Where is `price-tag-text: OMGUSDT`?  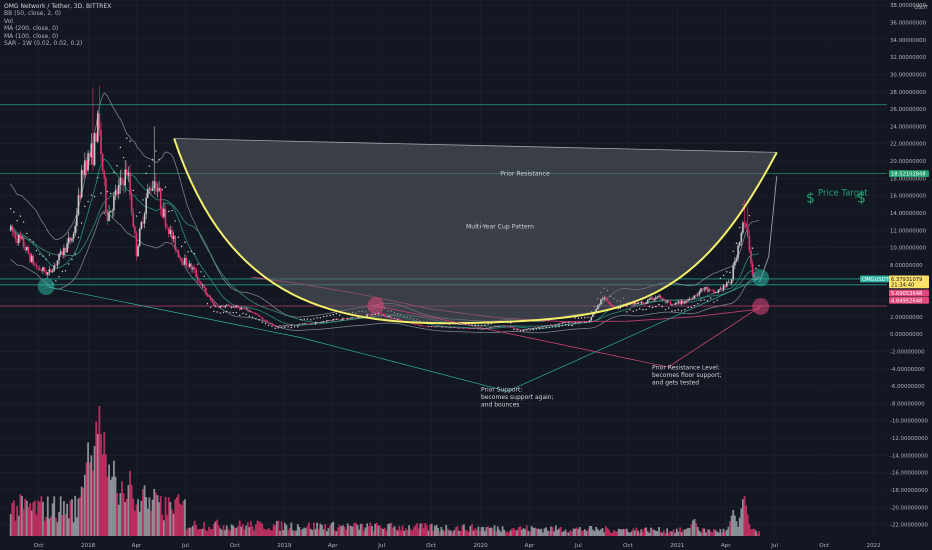
price-tag-text: OMGUSDT is located at coordinates (876, 280).